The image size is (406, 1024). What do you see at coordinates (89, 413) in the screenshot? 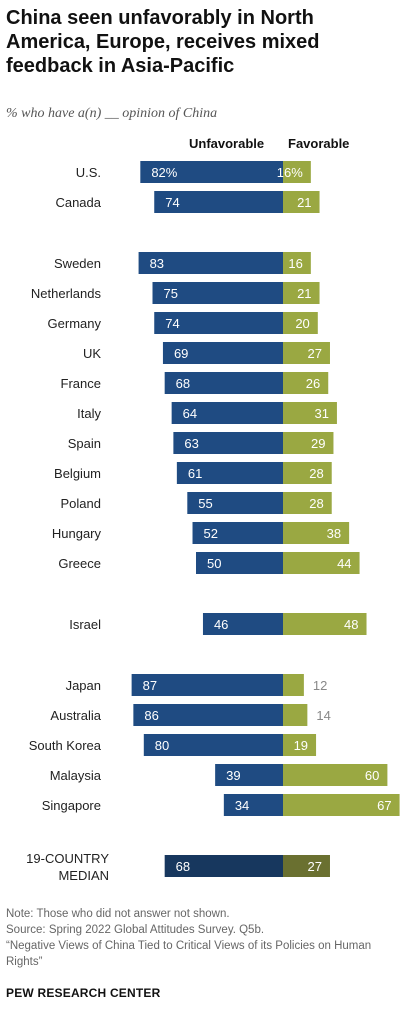
I see `row-label: Italy` at bounding box center [89, 413].